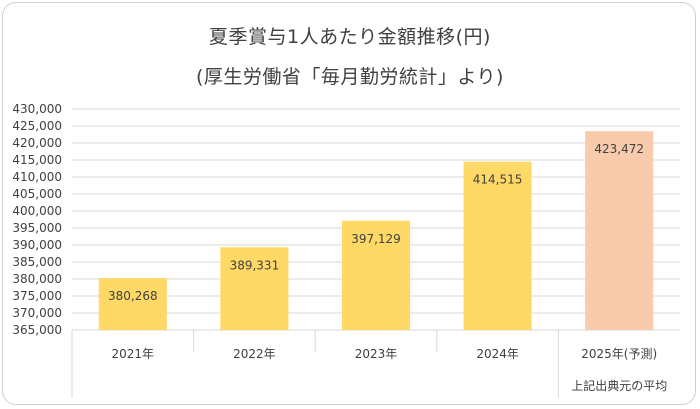 This screenshot has height=409, width=700. What do you see at coordinates (37, 109) in the screenshot?
I see `y-tick-label: 430,000` at bounding box center [37, 109].